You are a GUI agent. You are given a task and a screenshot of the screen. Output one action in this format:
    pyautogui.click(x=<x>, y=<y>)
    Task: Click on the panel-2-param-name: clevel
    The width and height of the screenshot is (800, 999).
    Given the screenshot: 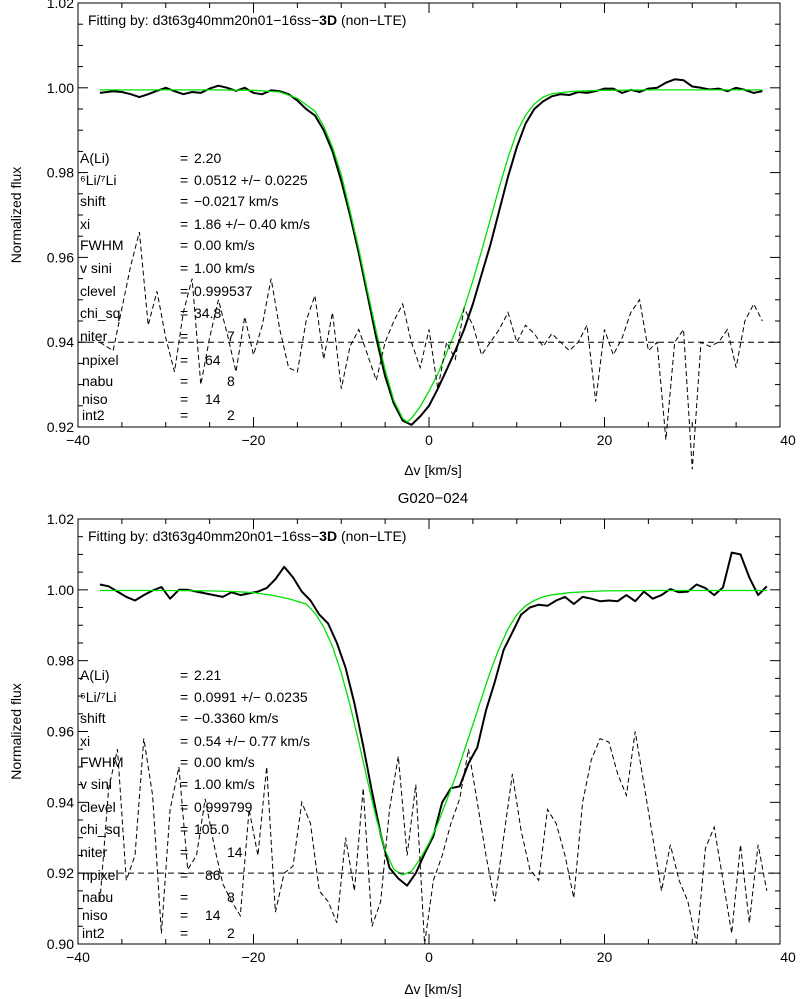 What is the action you would take?
    pyautogui.click(x=98, y=807)
    